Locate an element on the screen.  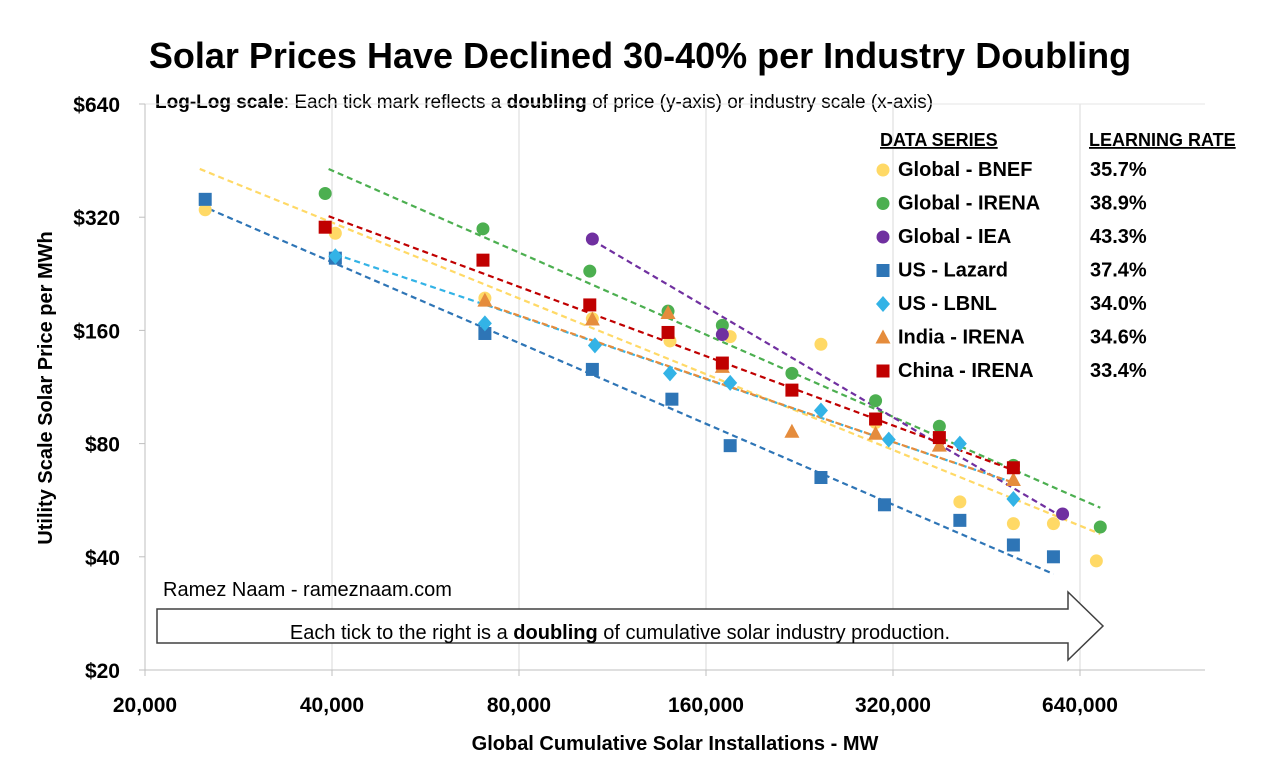
x-tick-label: 80,000 is located at coordinates (519, 705).